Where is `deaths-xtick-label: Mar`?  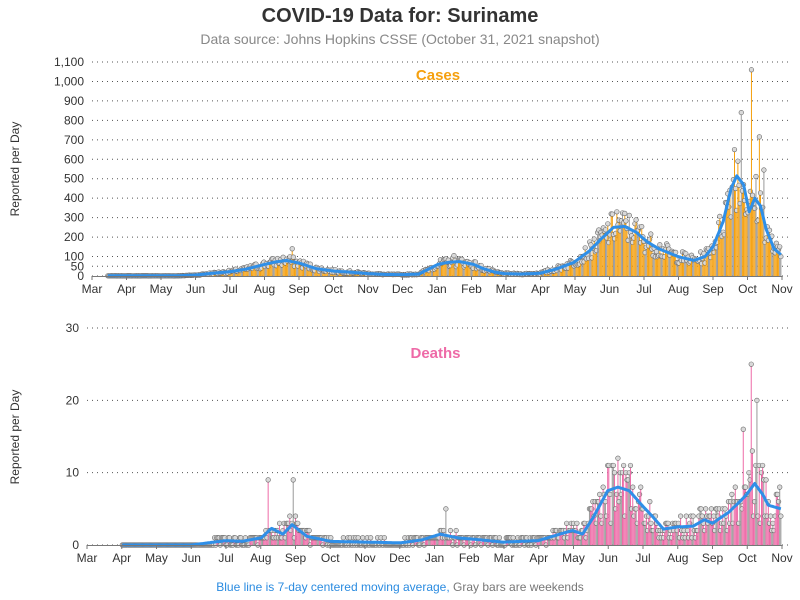
deaths-xtick-label: Mar is located at coordinates (87, 558).